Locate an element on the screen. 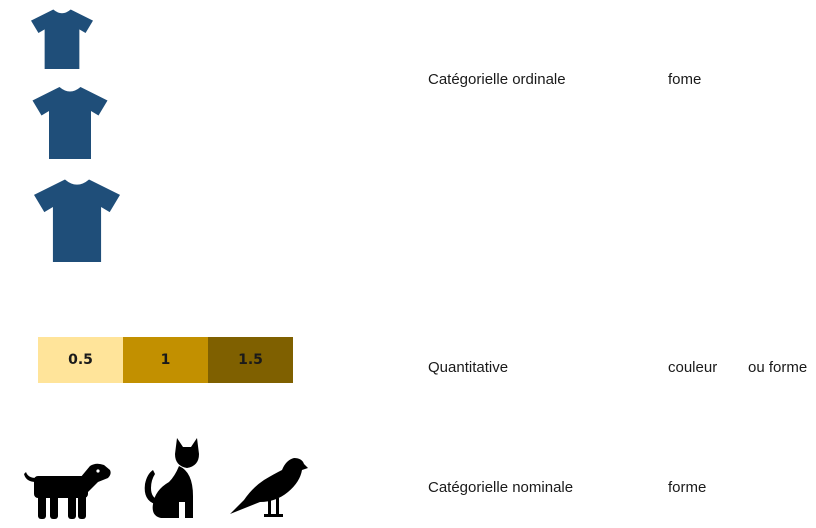  scale-cell-2-label: 1.5 is located at coordinates (250, 360).